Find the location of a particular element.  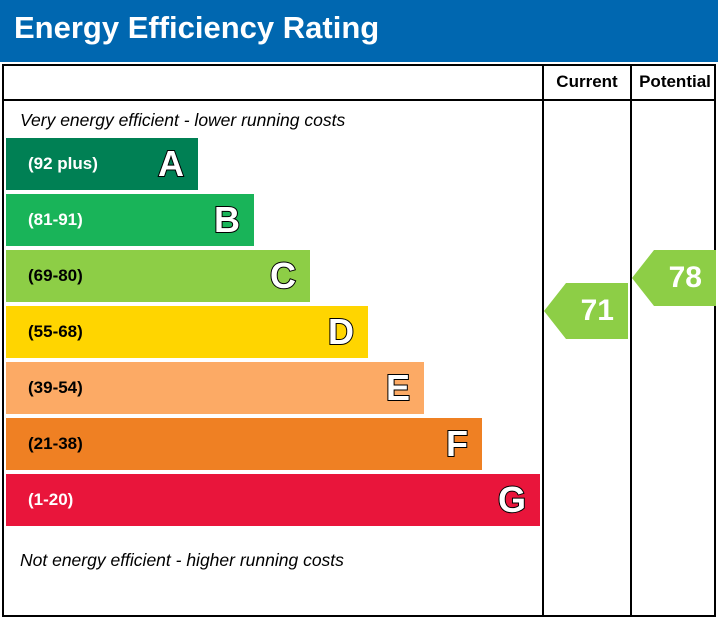

band-f-range: (21-38) is located at coordinates (55, 443).